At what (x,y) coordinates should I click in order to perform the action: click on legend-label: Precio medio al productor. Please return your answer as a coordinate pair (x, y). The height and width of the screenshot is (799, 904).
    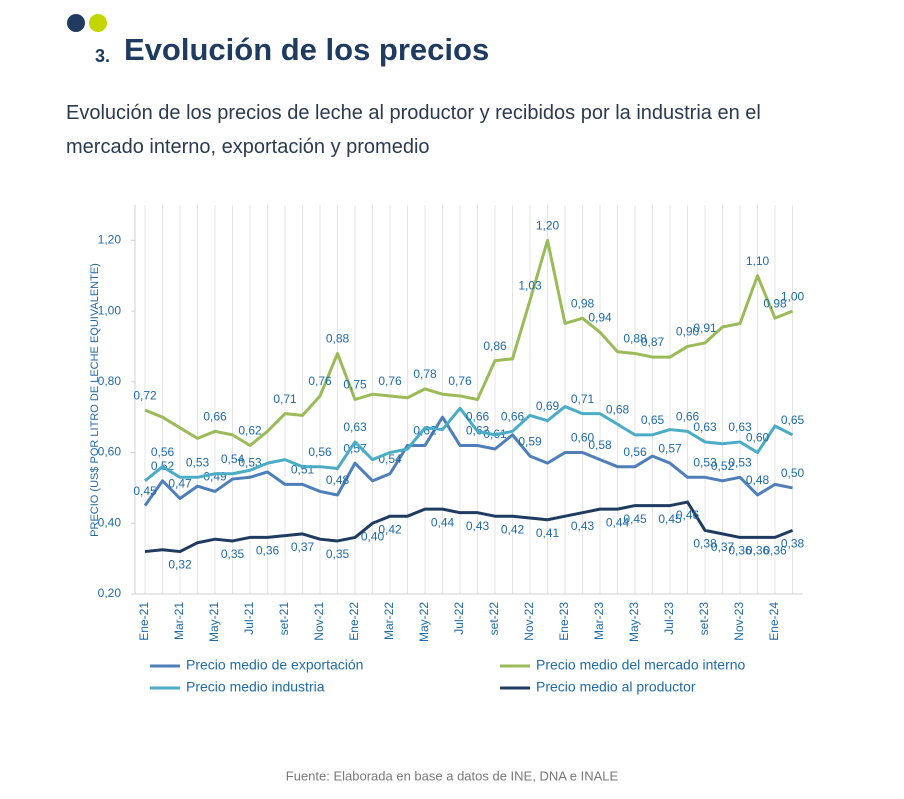
    Looking at the image, I should click on (616, 687).